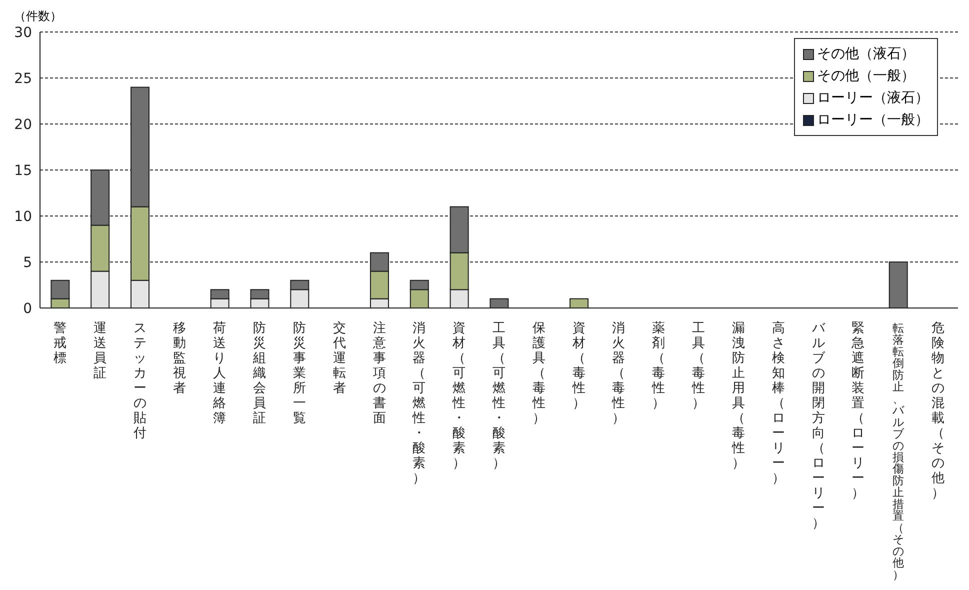  I want to click on legend-label: ローリー（一般）, so click(873, 120).